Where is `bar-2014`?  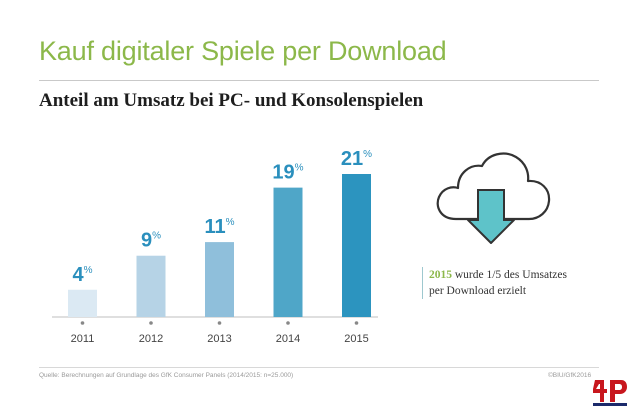 bar-2014 is located at coordinates (288, 252).